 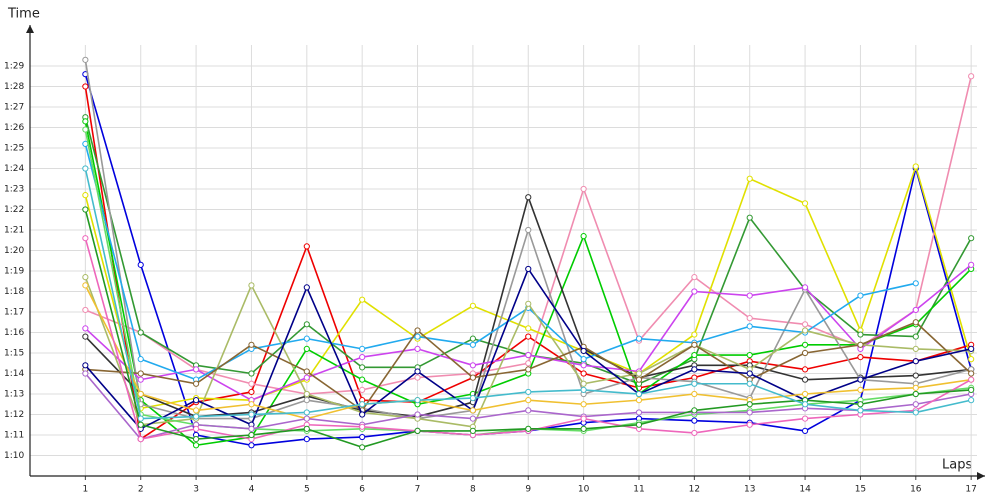 I want to click on x-tick-label: 7, so click(x=418, y=490).